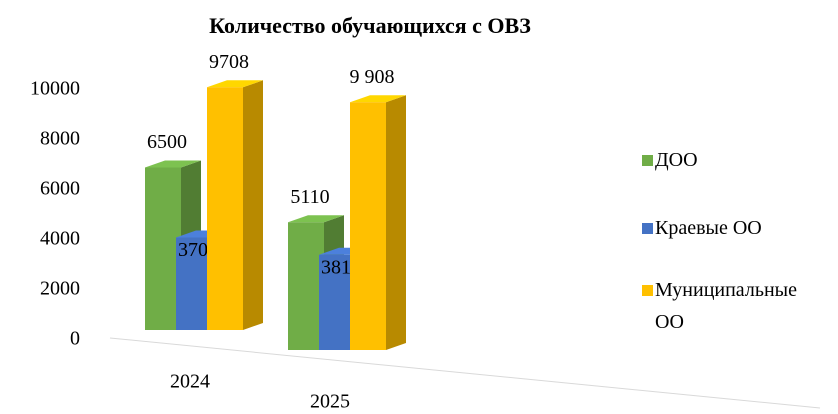 The image size is (838, 414). I want to click on x-tick-label: 2024, so click(190, 382).